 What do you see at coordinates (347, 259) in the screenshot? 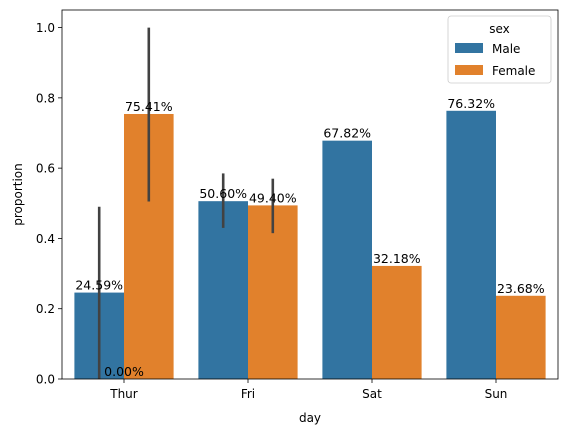
I see `bar-male-sat` at bounding box center [347, 259].